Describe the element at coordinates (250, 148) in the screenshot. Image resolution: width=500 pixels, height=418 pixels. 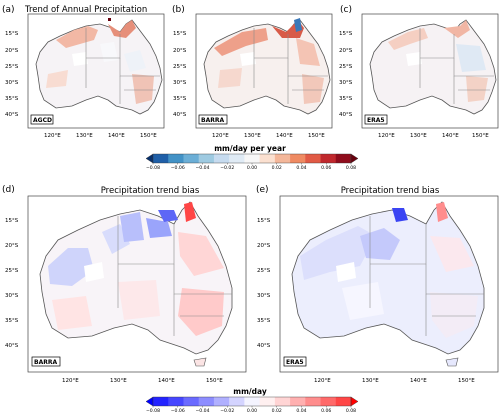
I see `colorbar-label: mm/day per year` at that location.